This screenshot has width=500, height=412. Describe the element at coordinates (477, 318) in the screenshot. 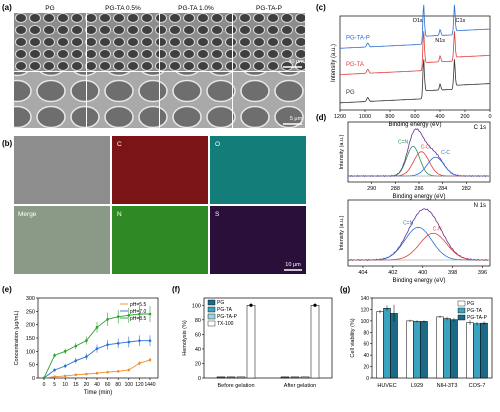

I see `g-legend-label: PG-TA-P` at that location.